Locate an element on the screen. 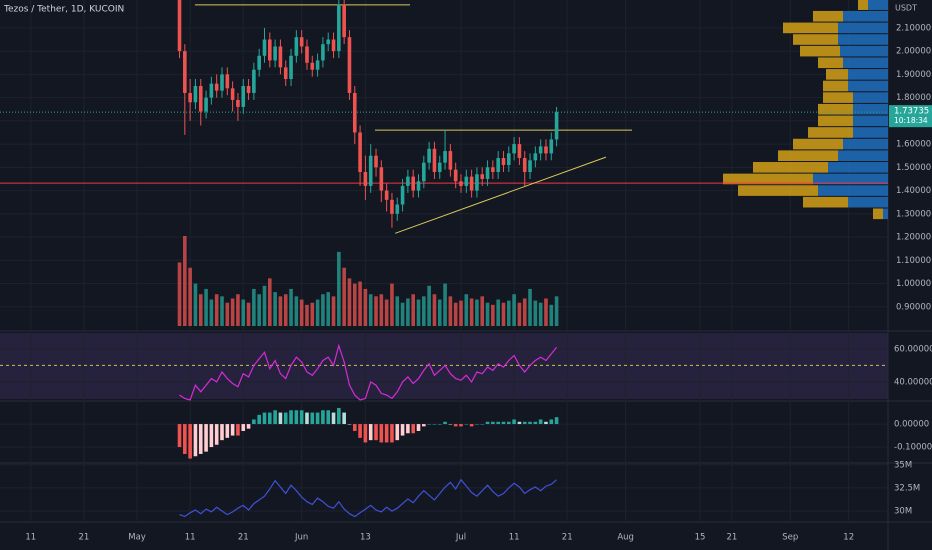  y-tick-label: 1.30000 is located at coordinates (913, 214).